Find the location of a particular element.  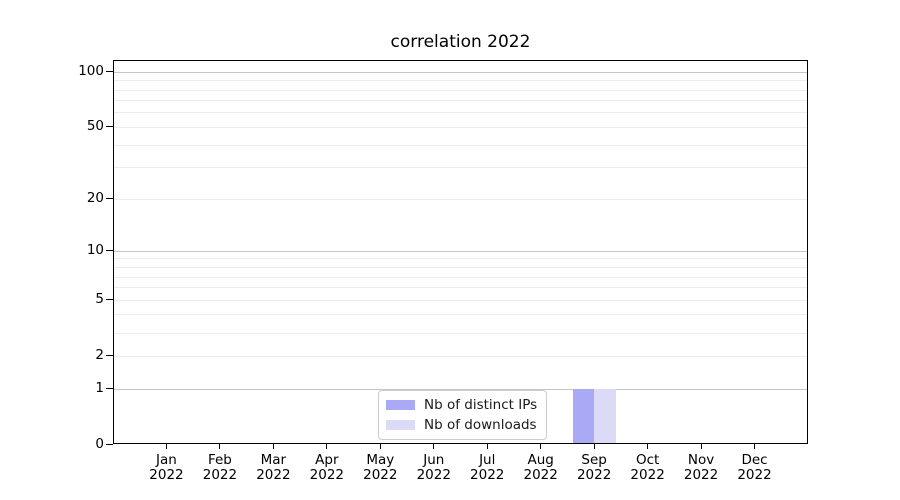

x-tick-month: Mar is located at coordinates (273, 460).